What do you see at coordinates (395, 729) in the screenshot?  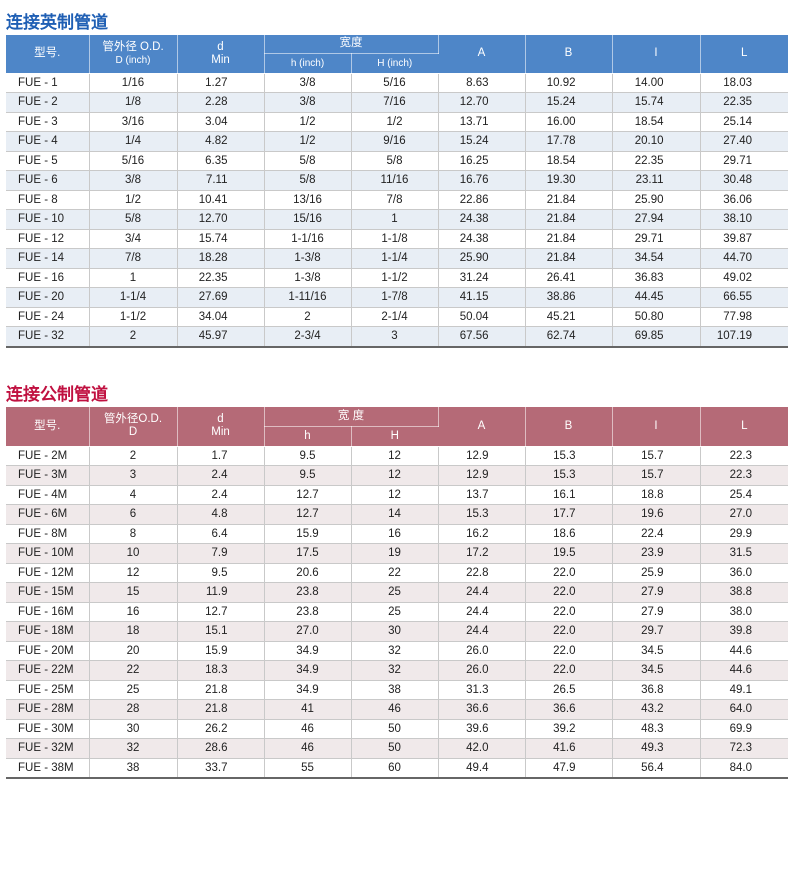 I see `cell-h-large: 50` at bounding box center [395, 729].